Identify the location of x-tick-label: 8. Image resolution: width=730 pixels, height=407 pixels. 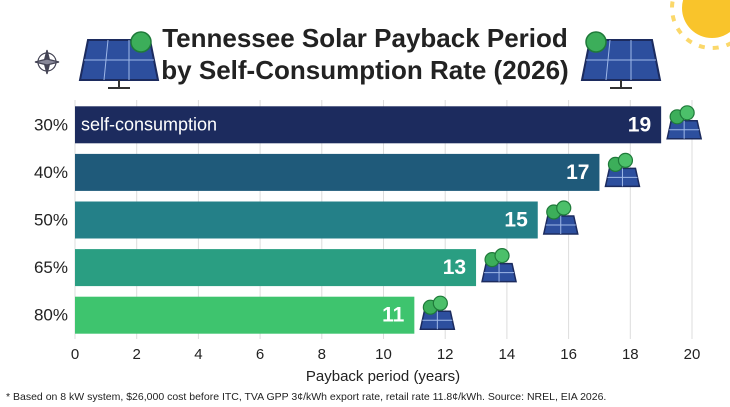
(322, 354).